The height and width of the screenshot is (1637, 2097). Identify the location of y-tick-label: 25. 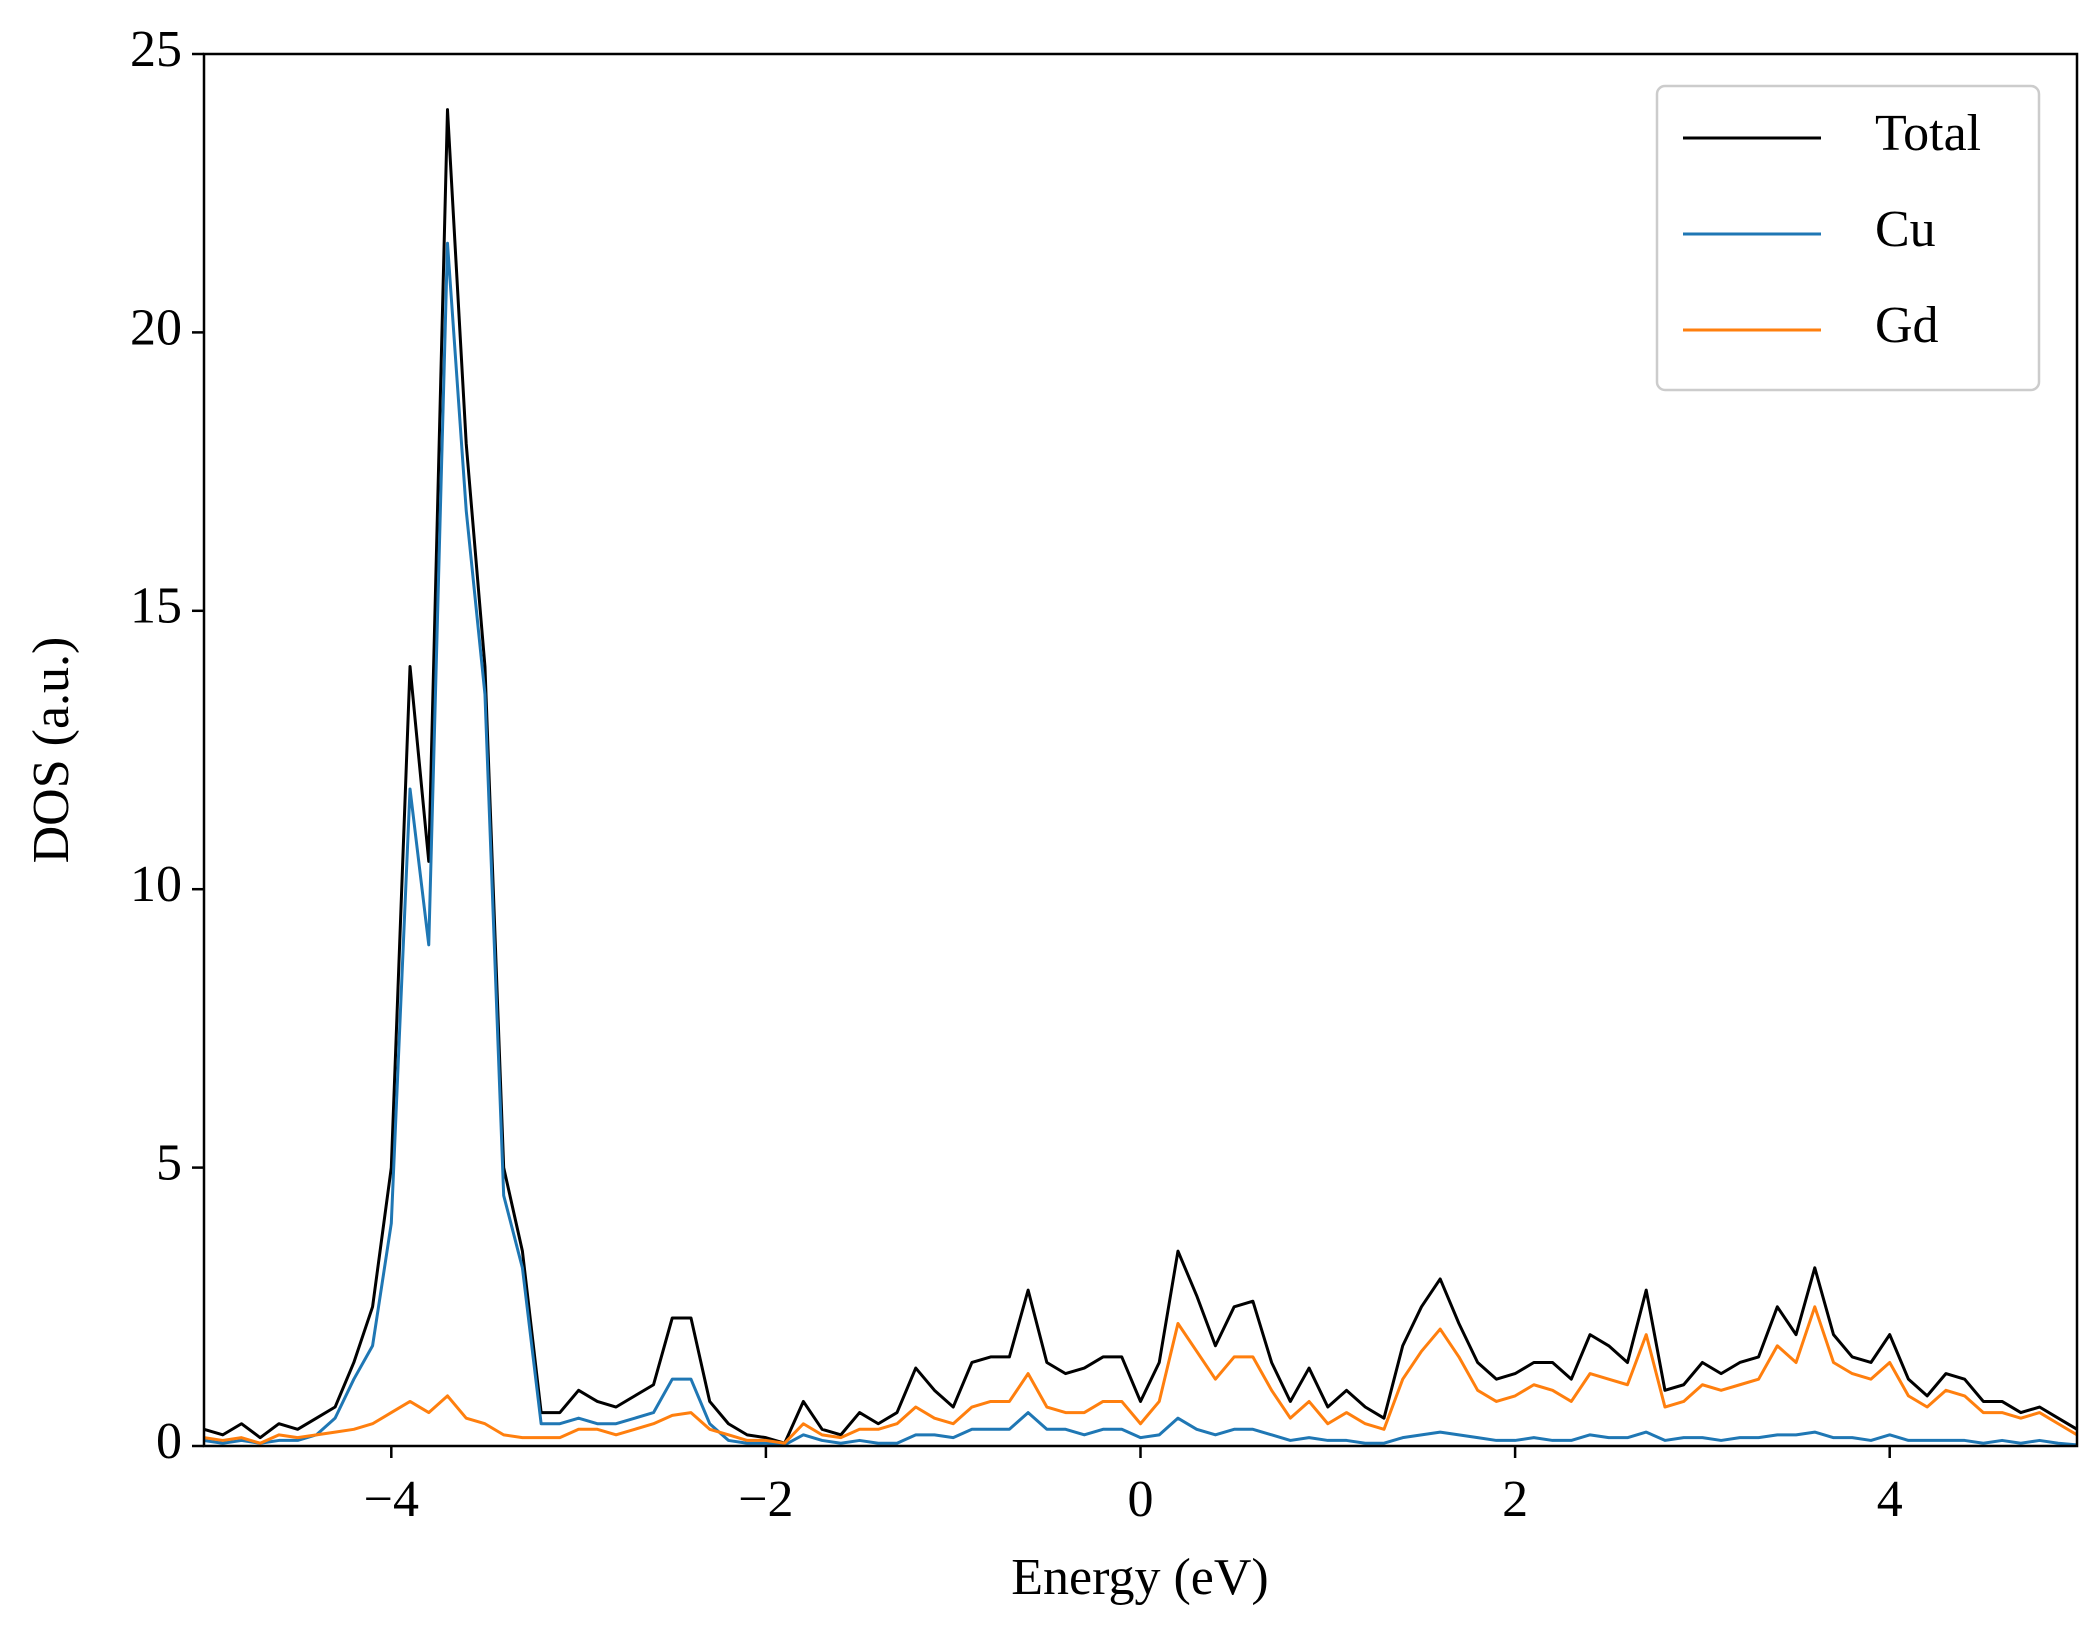
(156, 49).